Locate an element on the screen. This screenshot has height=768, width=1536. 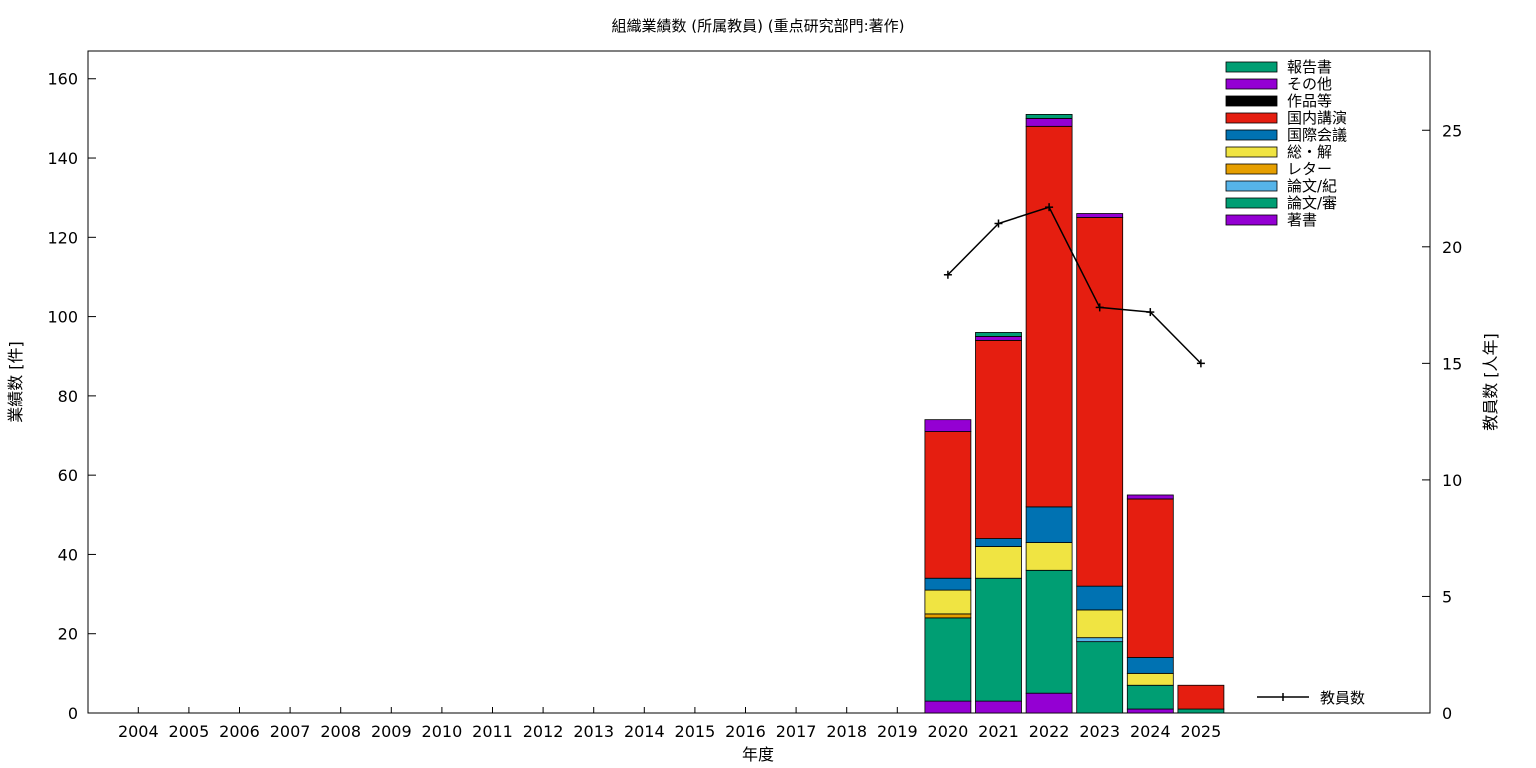
legend-label: レター is located at coordinates (1309, 169).